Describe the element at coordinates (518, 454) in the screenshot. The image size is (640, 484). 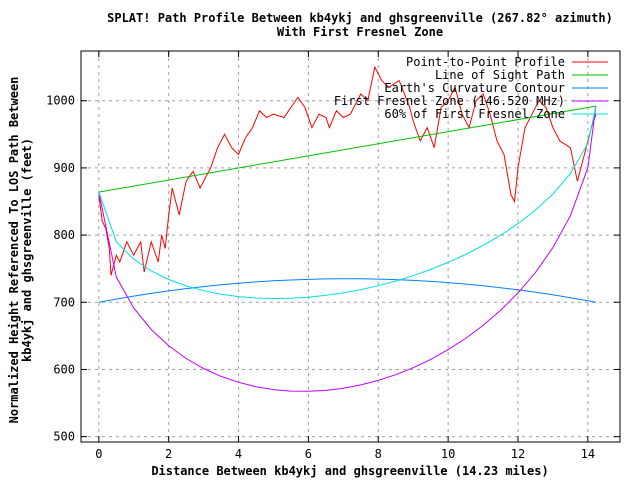
I see `x-tick-label: 12` at that location.